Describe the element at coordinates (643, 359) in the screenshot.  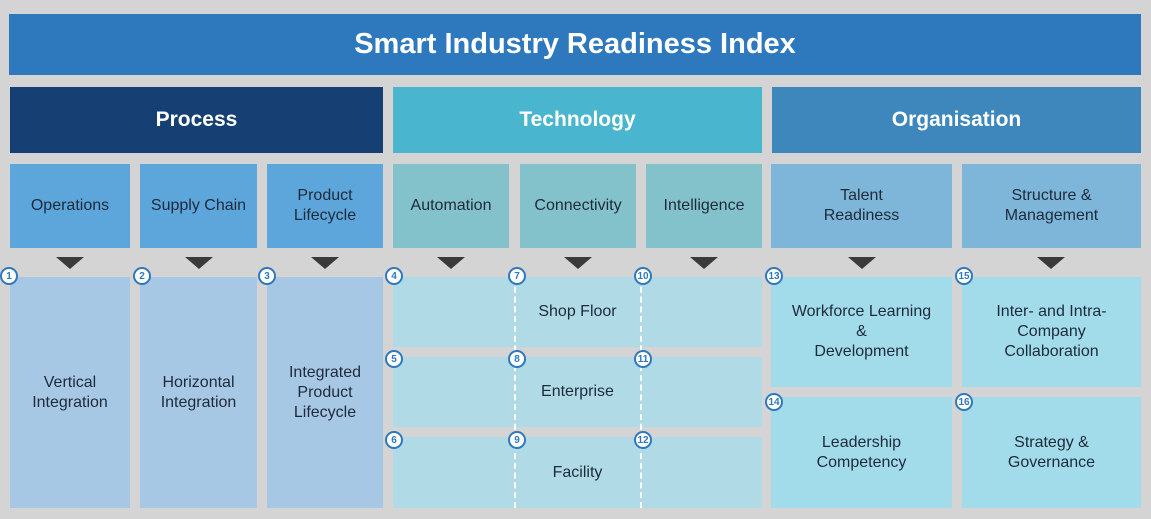
I see `number-badge: 11` at that location.